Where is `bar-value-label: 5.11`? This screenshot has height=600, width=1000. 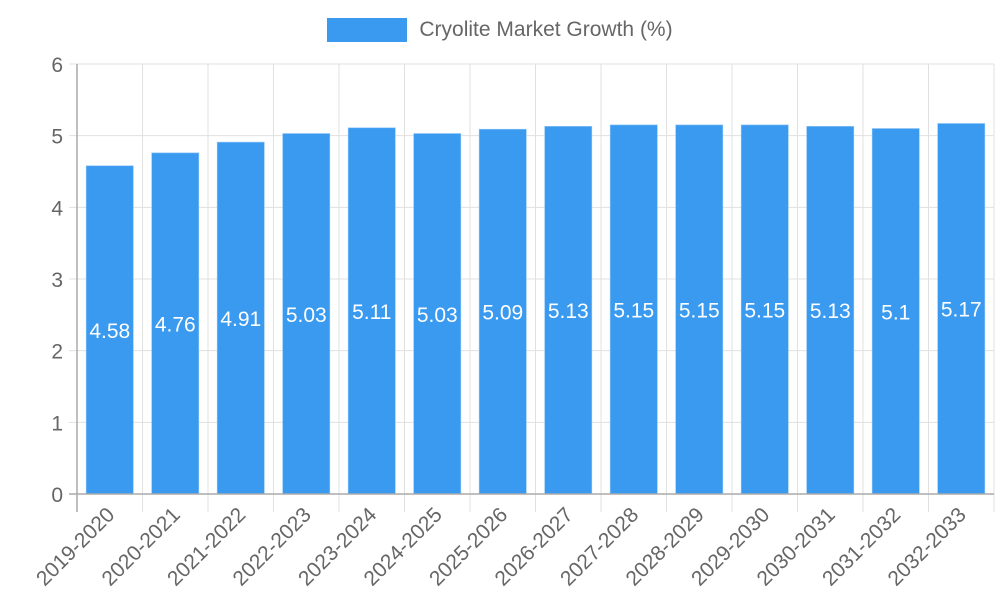
bar-value-label: 5.11 is located at coordinates (371, 312).